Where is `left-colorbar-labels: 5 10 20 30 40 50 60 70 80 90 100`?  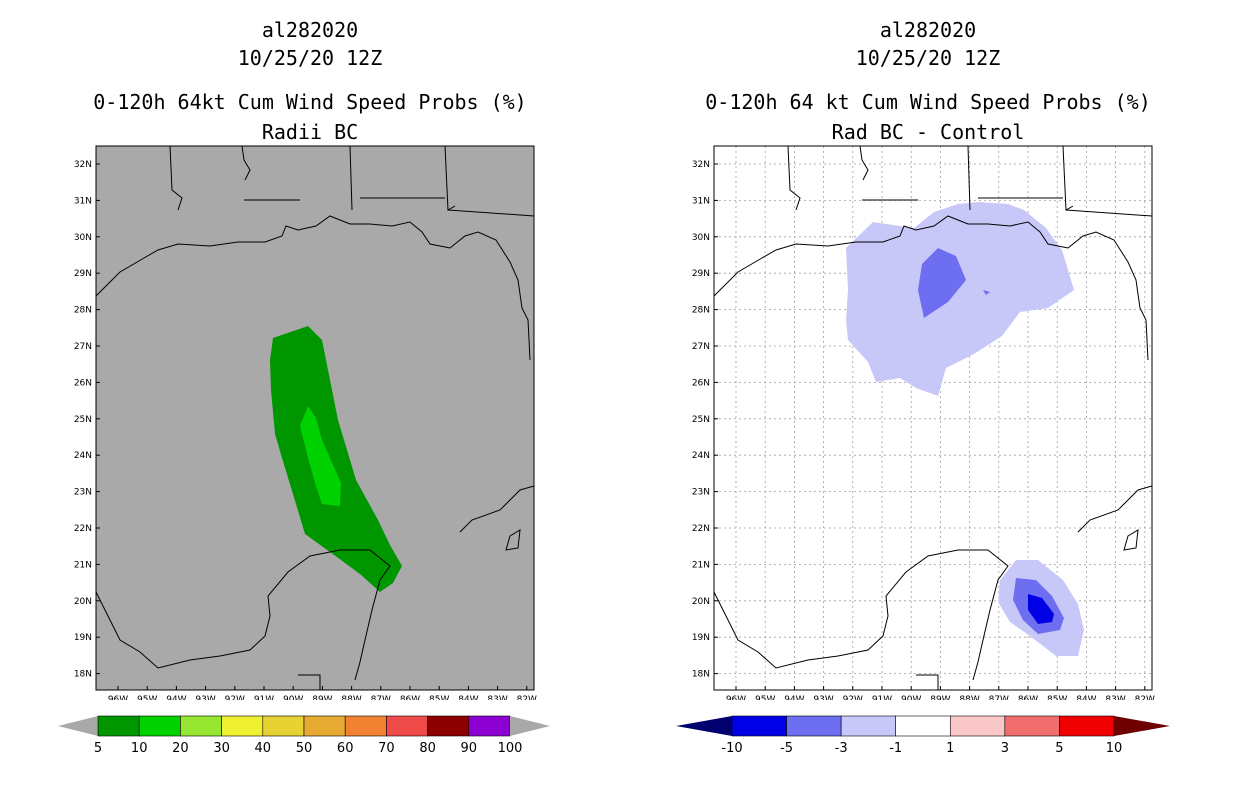
left-colorbar-labels: 5 10 20 30 40 50 60 70 80 90 100 is located at coordinates (308, 748).